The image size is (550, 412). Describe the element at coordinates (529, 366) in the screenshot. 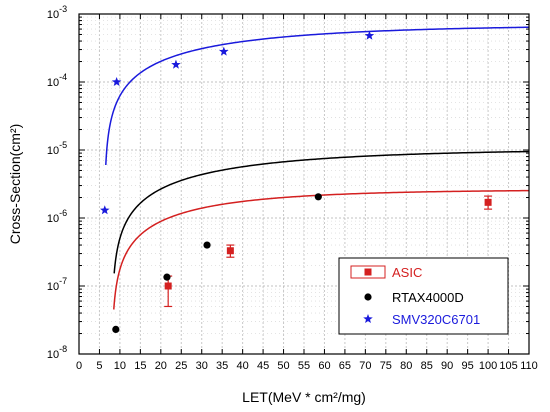

I see `x-tick-label: 110` at that location.